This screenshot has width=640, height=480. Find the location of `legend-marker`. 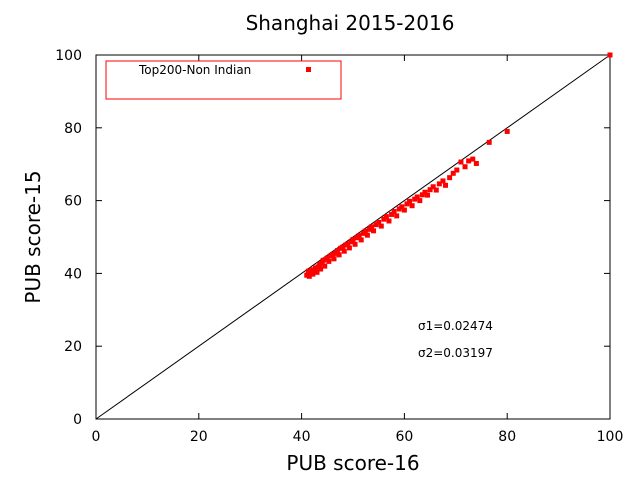

legend-marker is located at coordinates (308, 69).